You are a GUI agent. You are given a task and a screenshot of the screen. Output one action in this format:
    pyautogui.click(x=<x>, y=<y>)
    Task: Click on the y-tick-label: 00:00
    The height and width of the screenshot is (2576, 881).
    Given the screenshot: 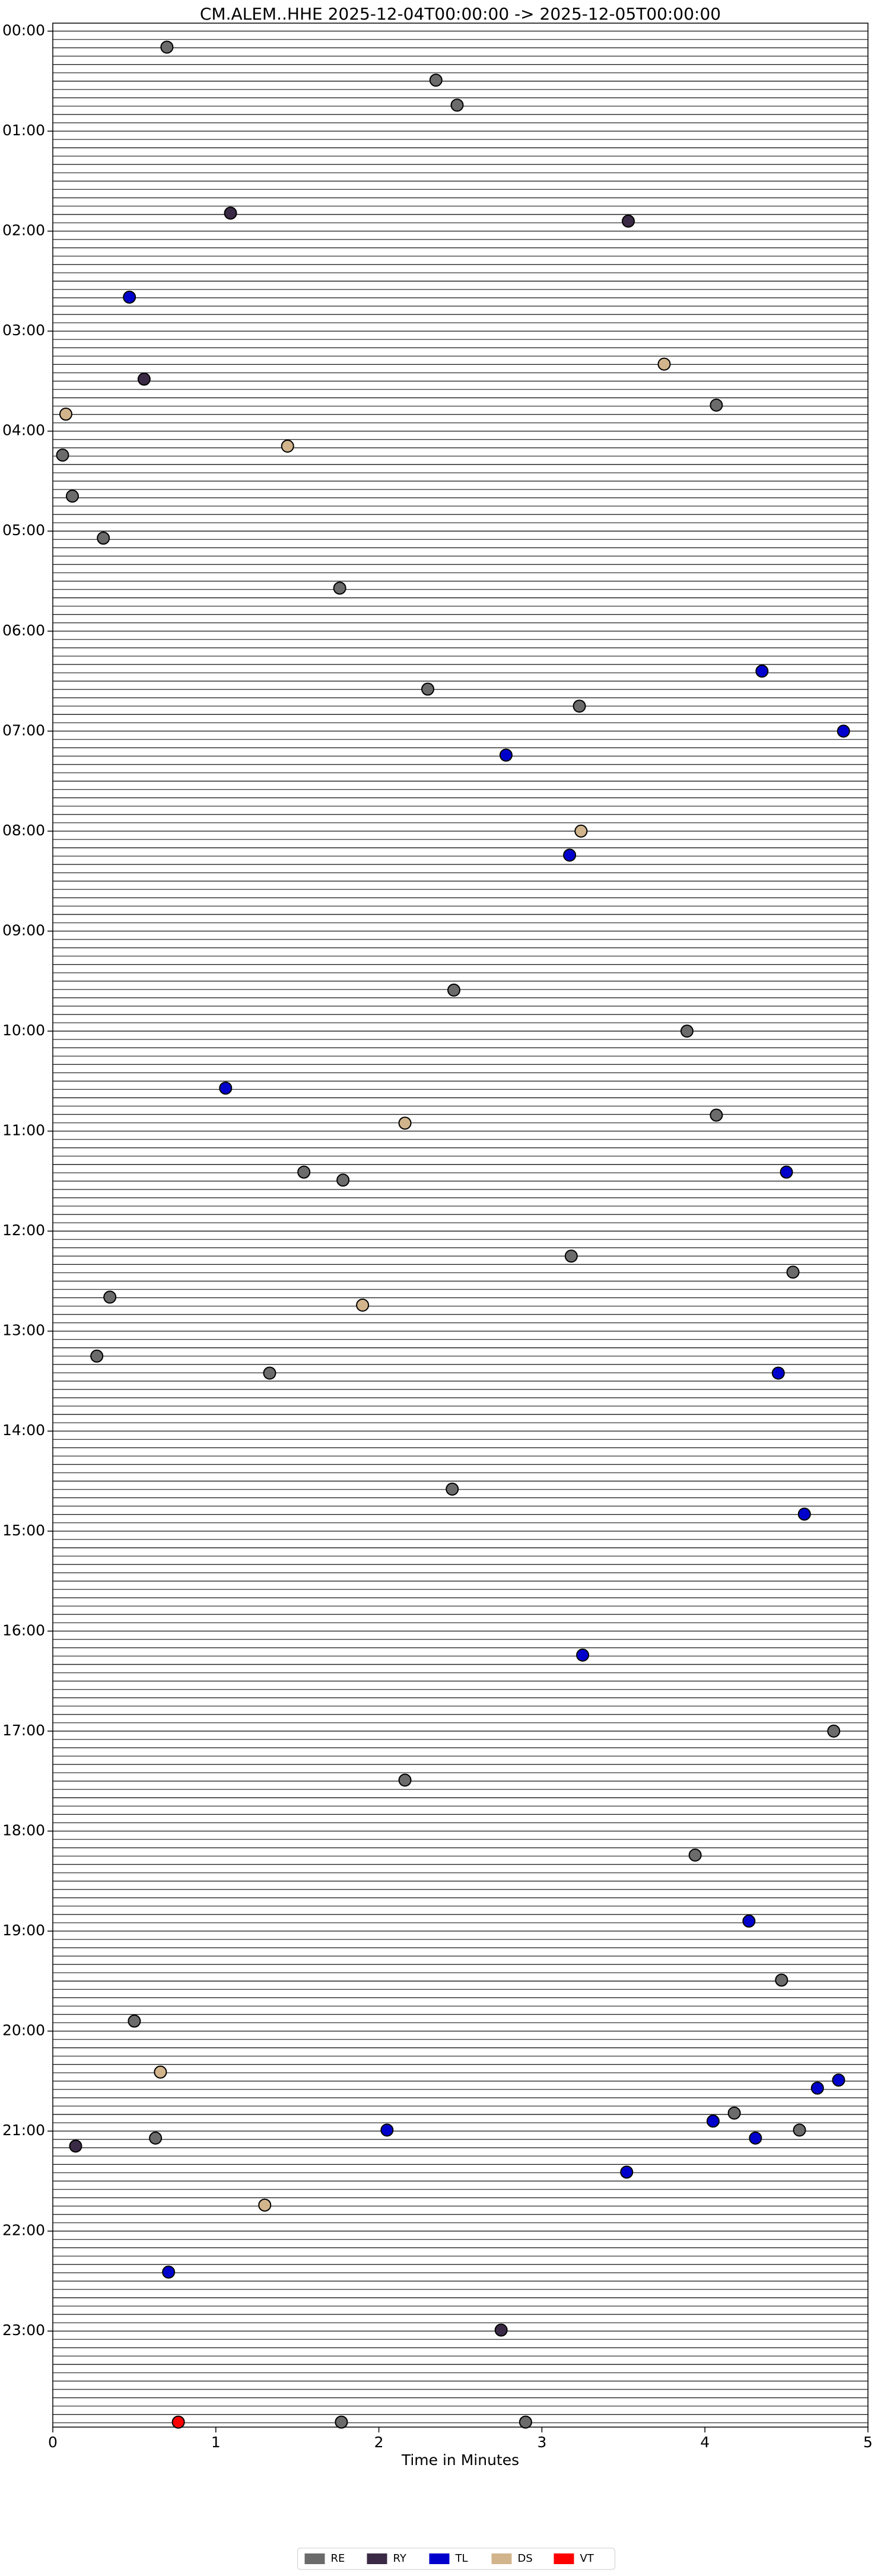 What is the action you would take?
    pyautogui.click(x=24, y=30)
    